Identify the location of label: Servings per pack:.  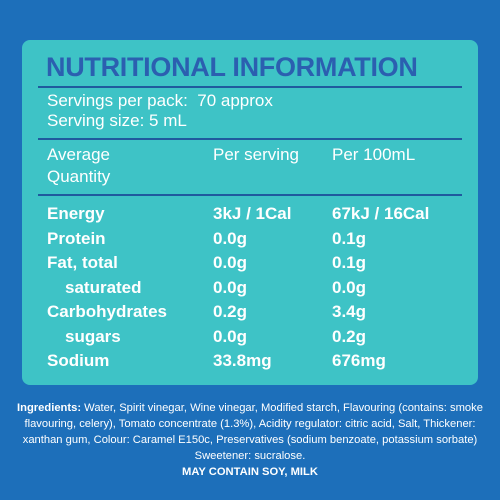
(117, 100).